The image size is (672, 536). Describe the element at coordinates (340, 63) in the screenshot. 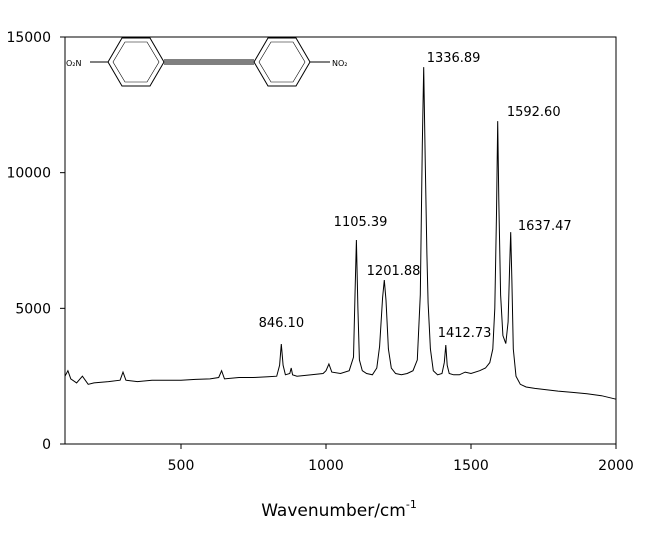

I see `group-label: NO₂` at that location.